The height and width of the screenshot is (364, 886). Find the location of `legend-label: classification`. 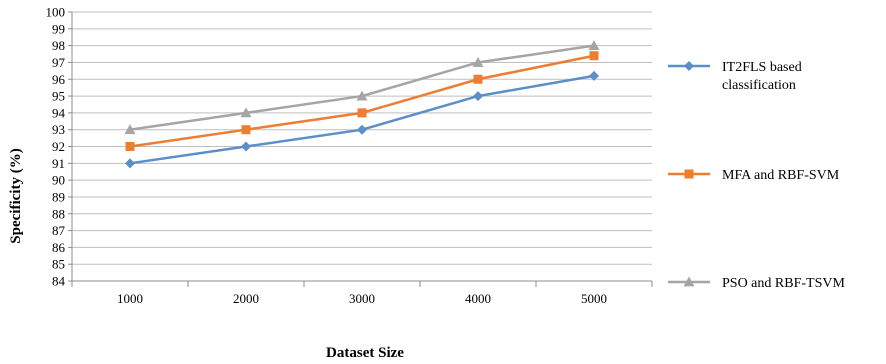

legend-label: classification is located at coordinates (759, 85).